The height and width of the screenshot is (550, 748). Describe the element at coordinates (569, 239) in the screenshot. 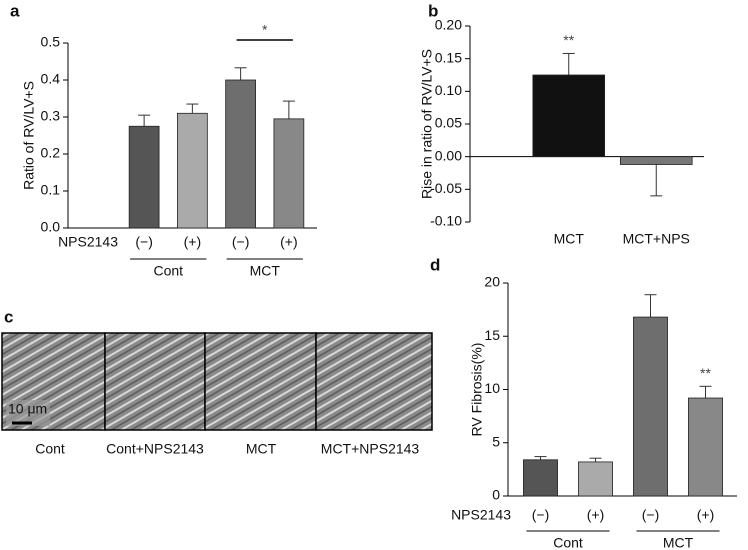

I see `x-tick-label: MCT` at that location.